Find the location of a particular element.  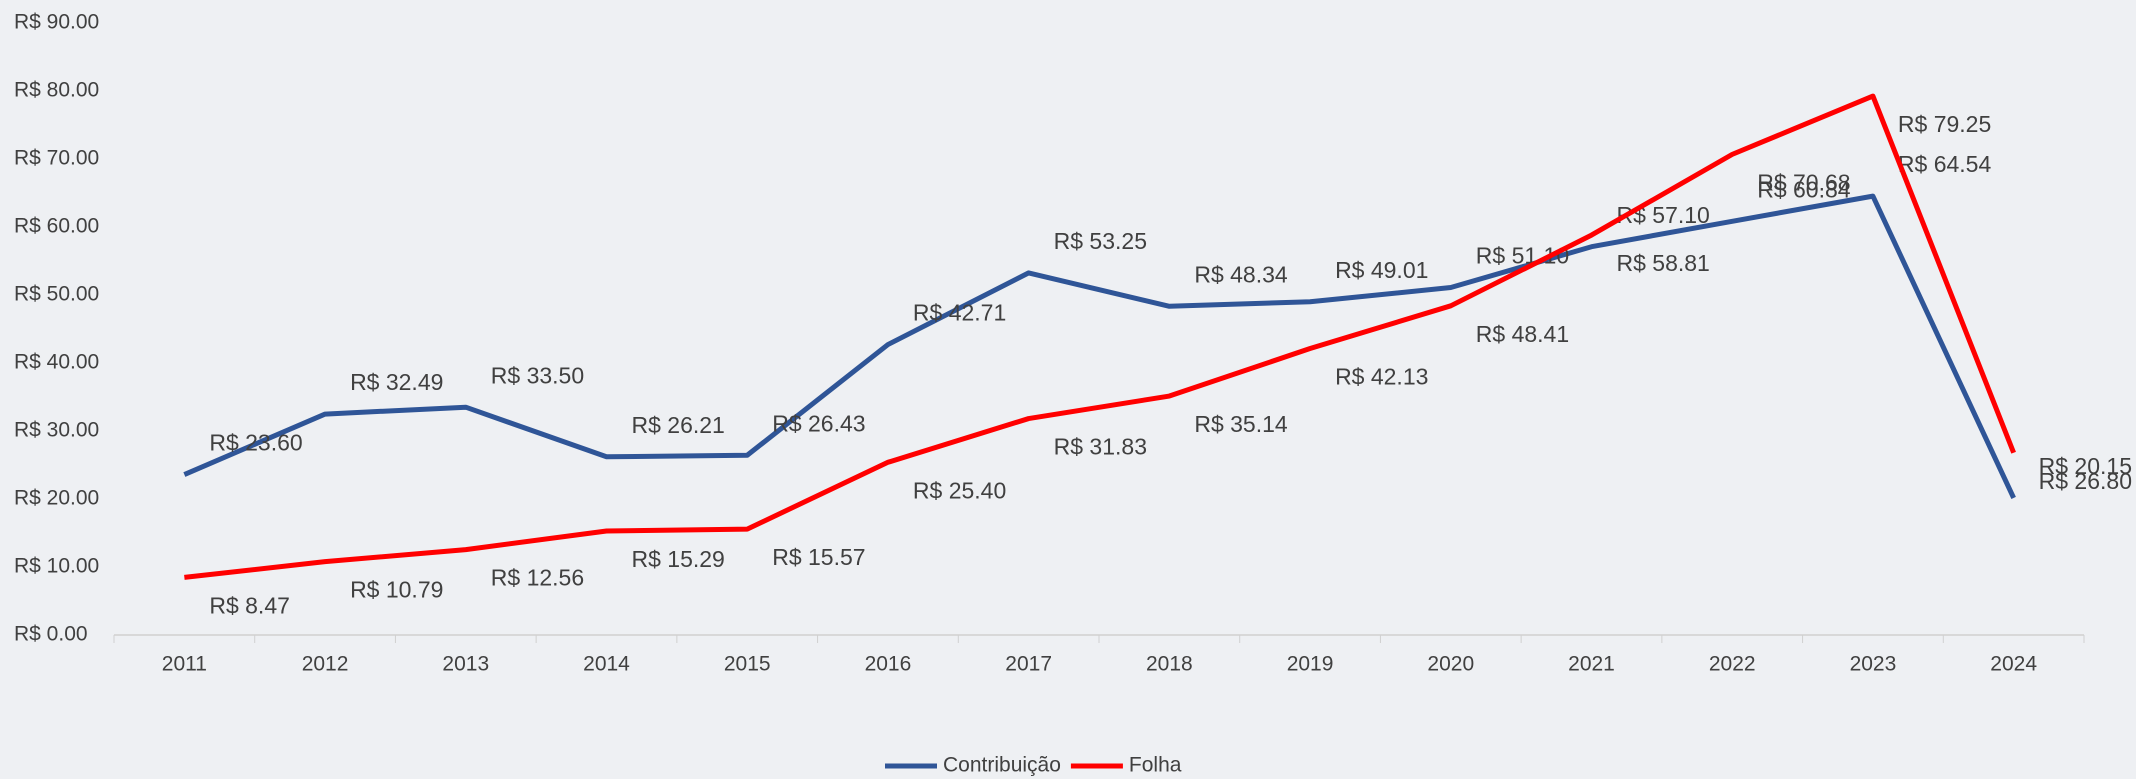

value-label: R$ 15.57 is located at coordinates (818, 557).